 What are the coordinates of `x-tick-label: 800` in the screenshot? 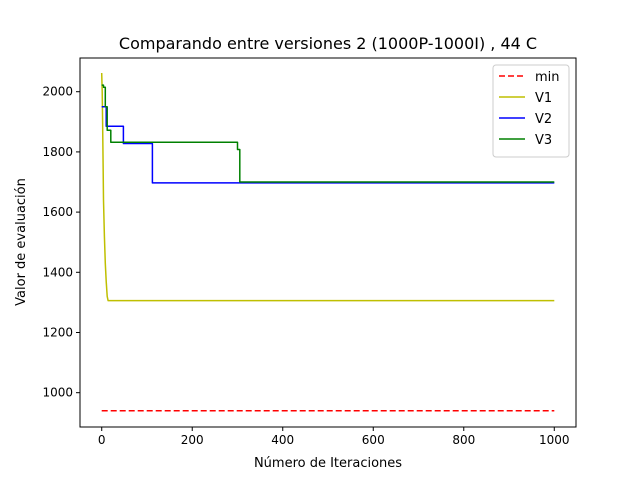 It's located at (463, 440).